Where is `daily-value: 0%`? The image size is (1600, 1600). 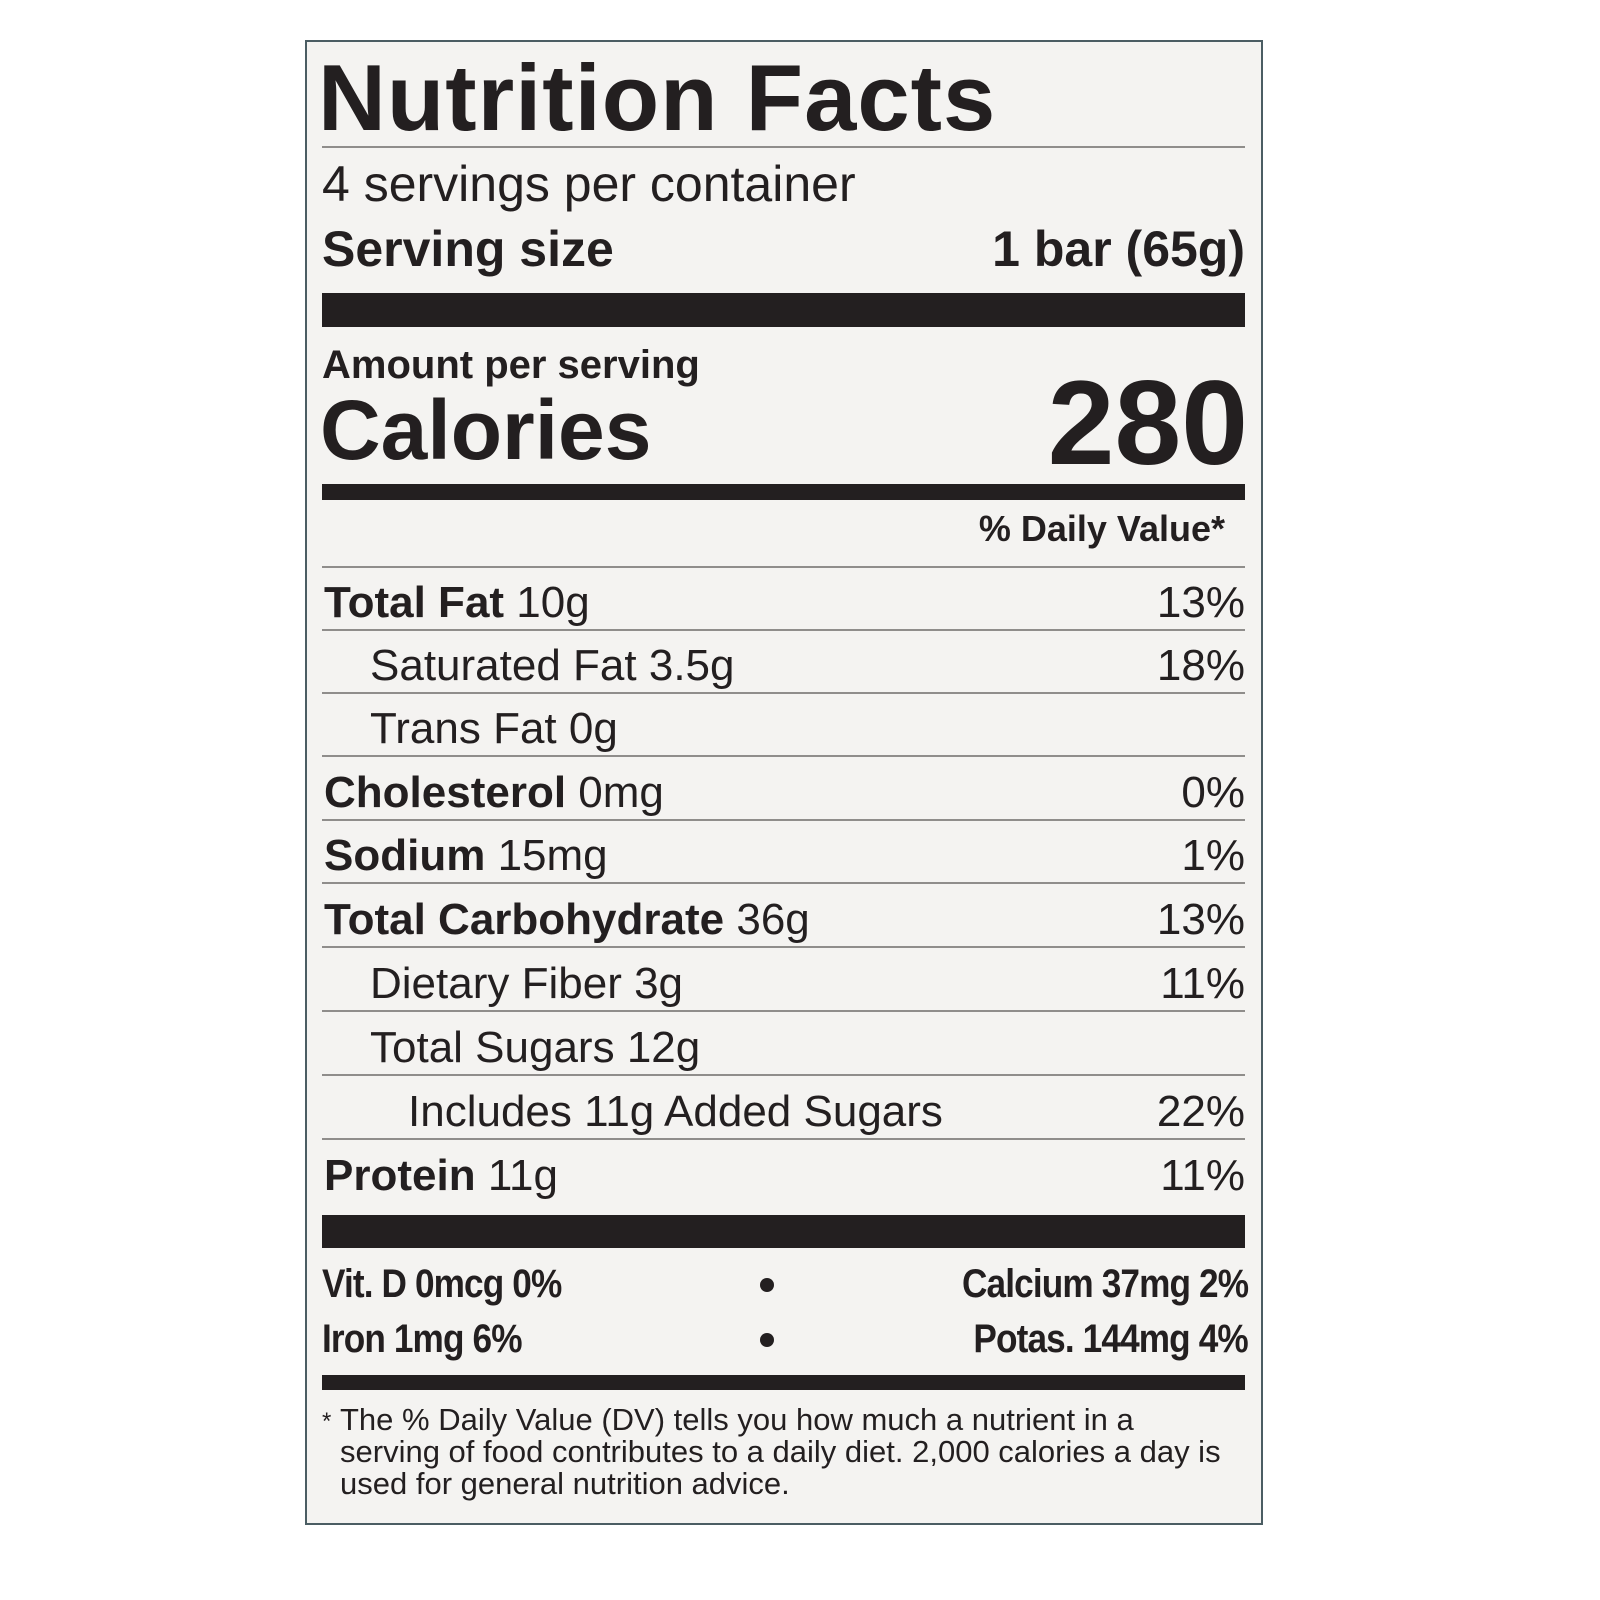 daily-value: 0% is located at coordinates (1213, 792).